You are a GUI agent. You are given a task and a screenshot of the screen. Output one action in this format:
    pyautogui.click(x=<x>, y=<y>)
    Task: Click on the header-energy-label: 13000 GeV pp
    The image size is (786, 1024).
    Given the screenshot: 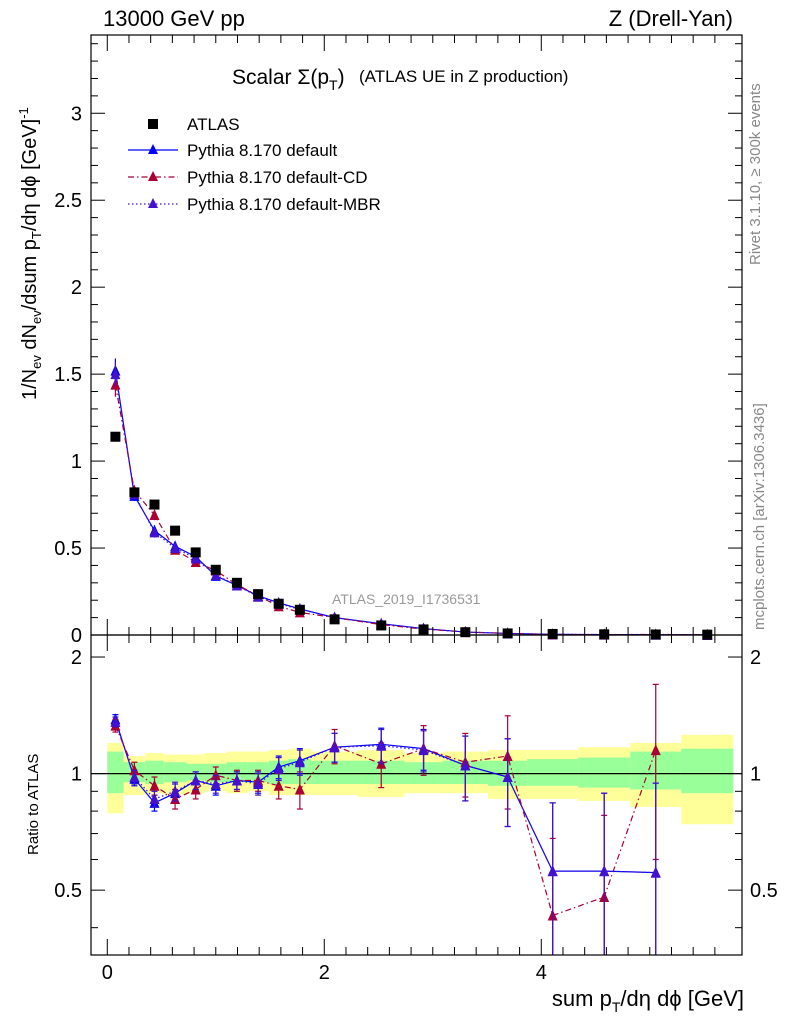 What is the action you would take?
    pyautogui.click(x=174, y=18)
    